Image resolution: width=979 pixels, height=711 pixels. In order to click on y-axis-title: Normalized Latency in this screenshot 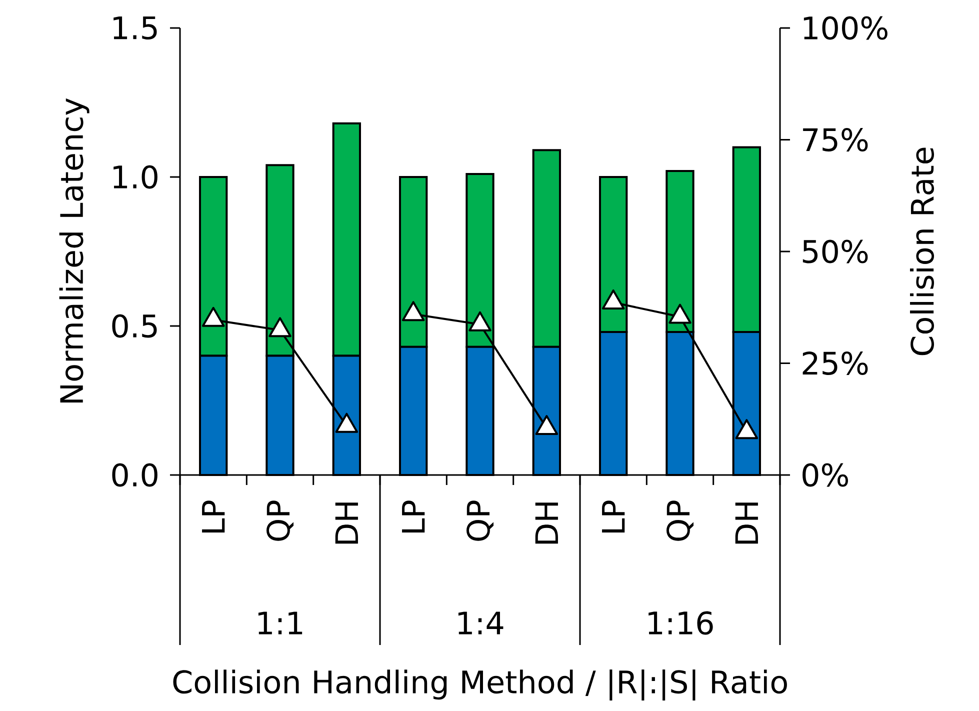, I will do `click(74, 250)`.